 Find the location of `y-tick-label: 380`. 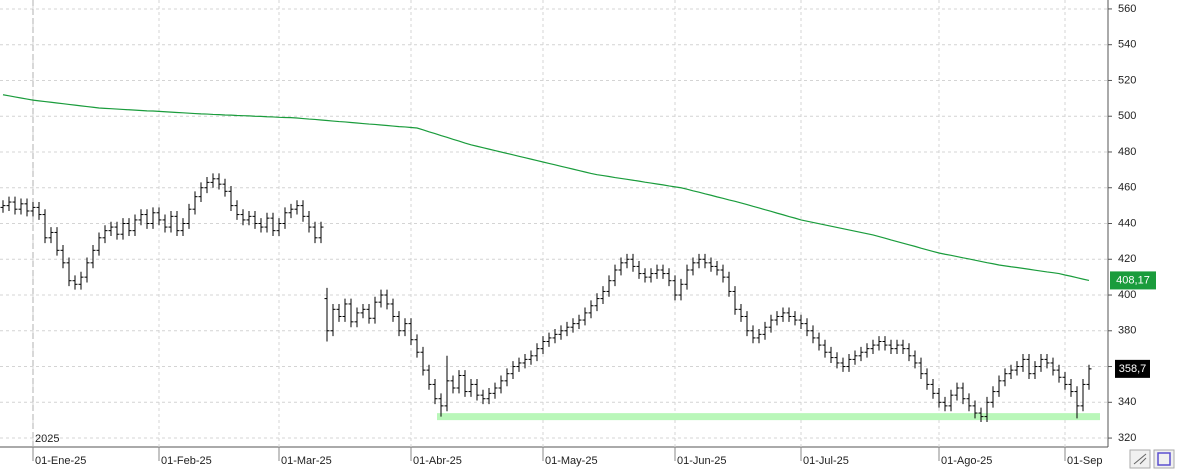

y-tick-label: 380 is located at coordinates (1127, 331).